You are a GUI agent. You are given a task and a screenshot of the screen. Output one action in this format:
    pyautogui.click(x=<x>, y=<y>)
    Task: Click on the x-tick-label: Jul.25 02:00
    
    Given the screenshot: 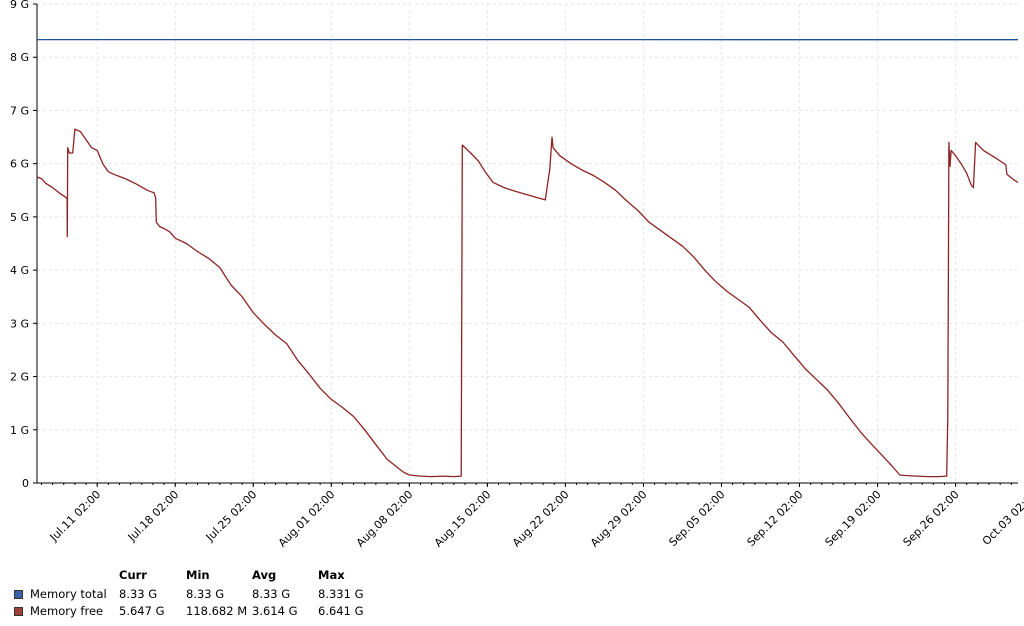 What is the action you would take?
    pyautogui.click(x=231, y=516)
    